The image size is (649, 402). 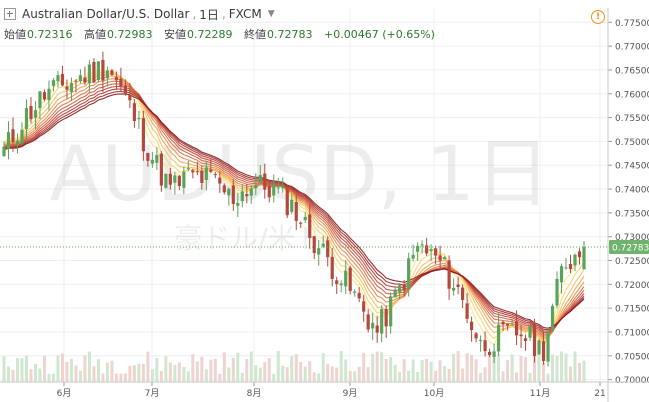 What do you see at coordinates (271, 14) in the screenshot?
I see `chevron-down-icon: ▼` at bounding box center [271, 14].